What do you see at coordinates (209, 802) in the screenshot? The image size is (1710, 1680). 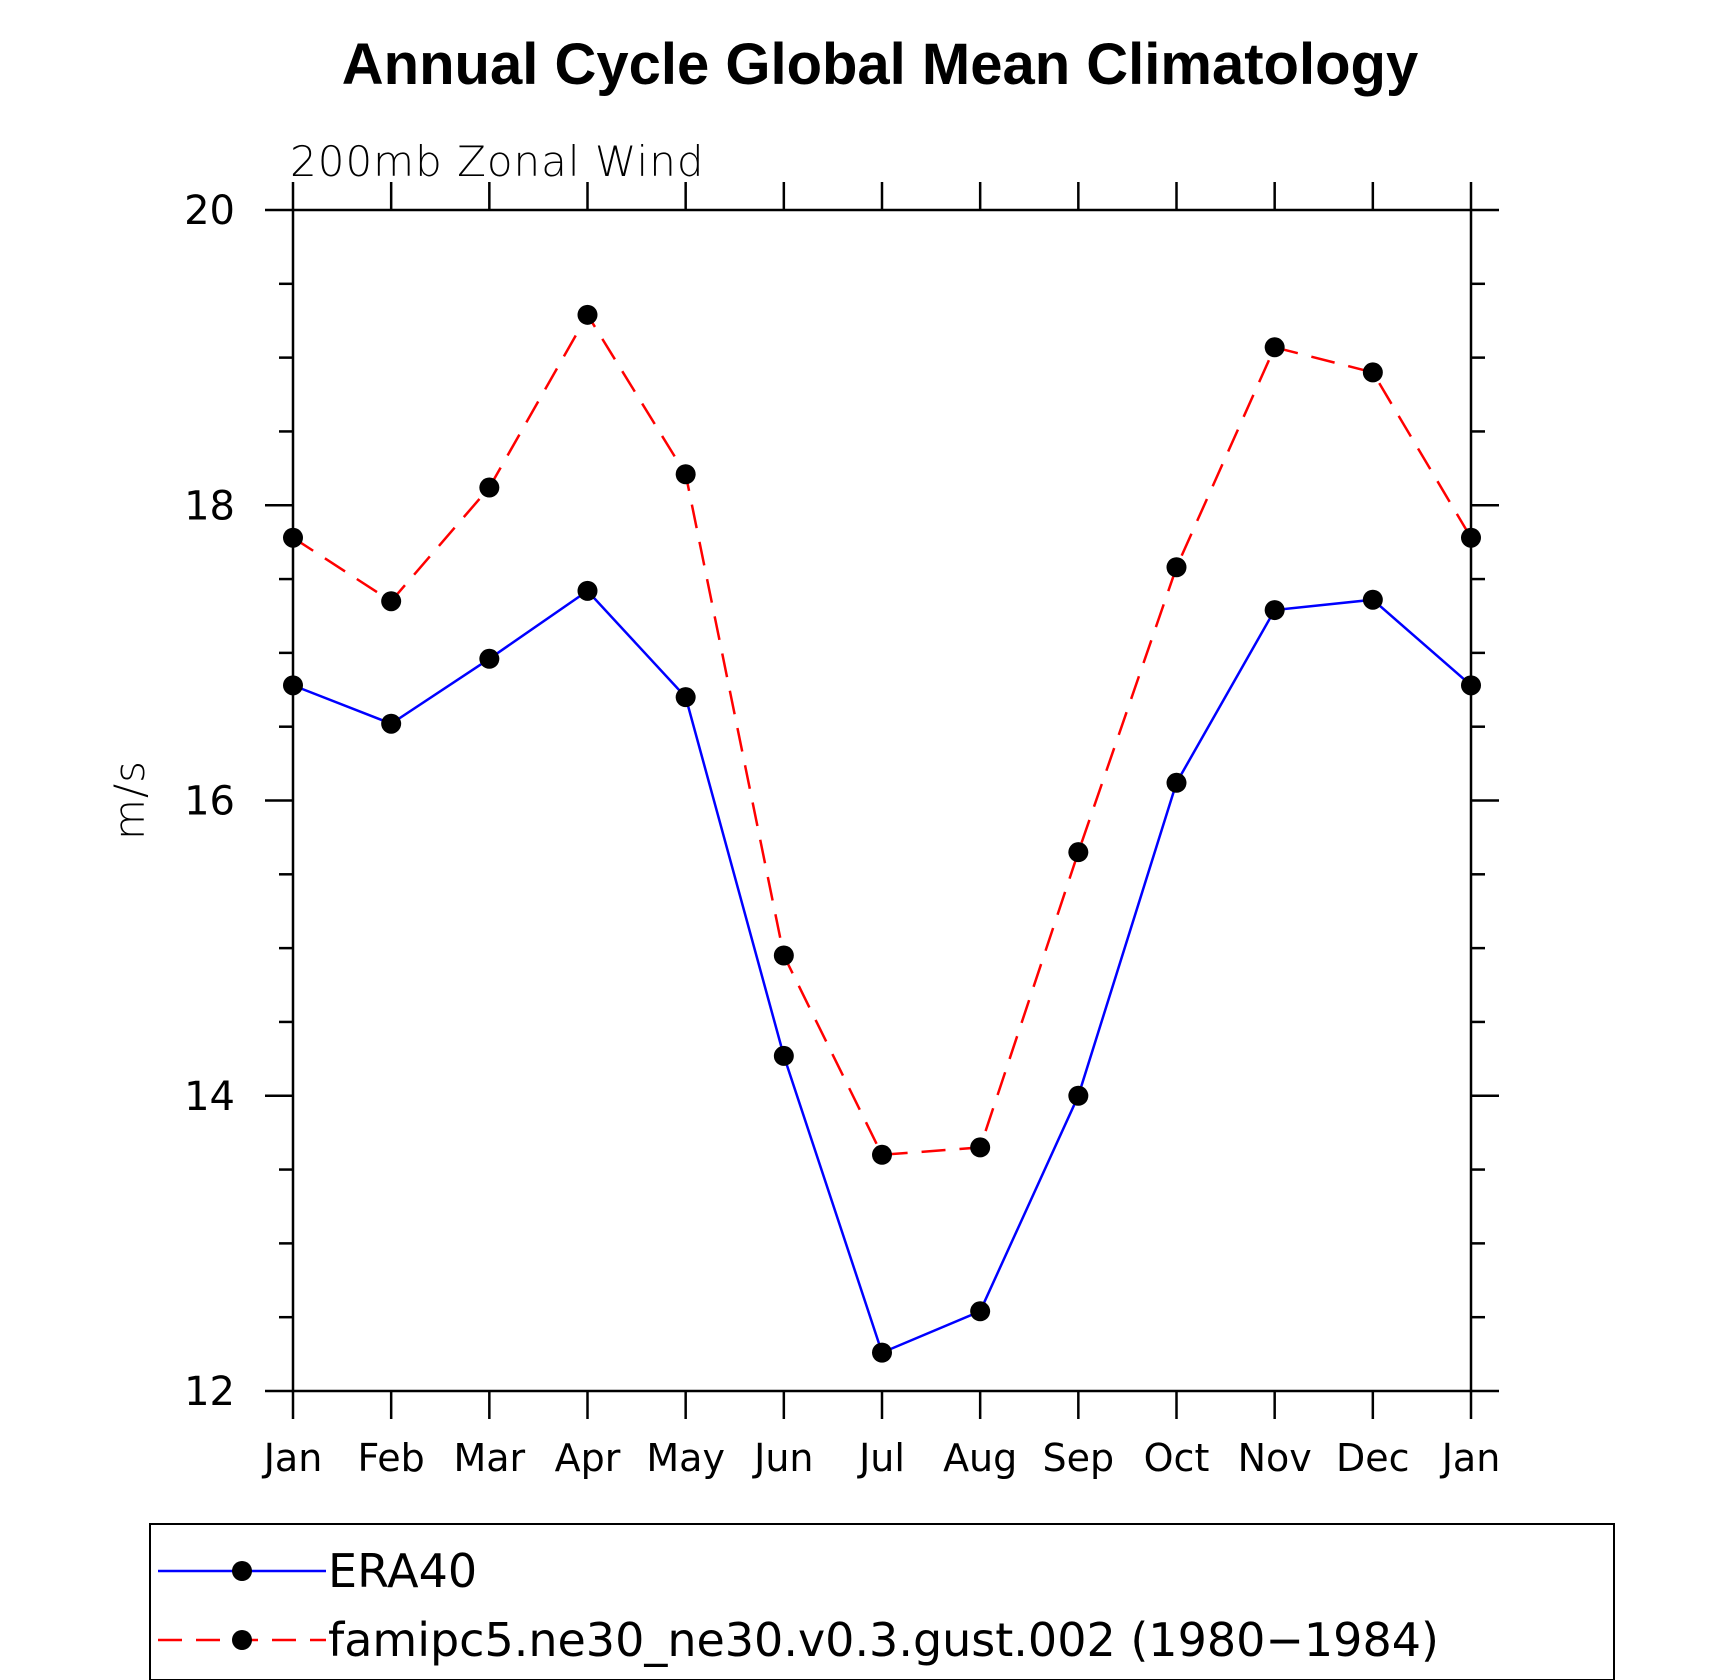 I see `y-tick-label: 16` at bounding box center [209, 802].